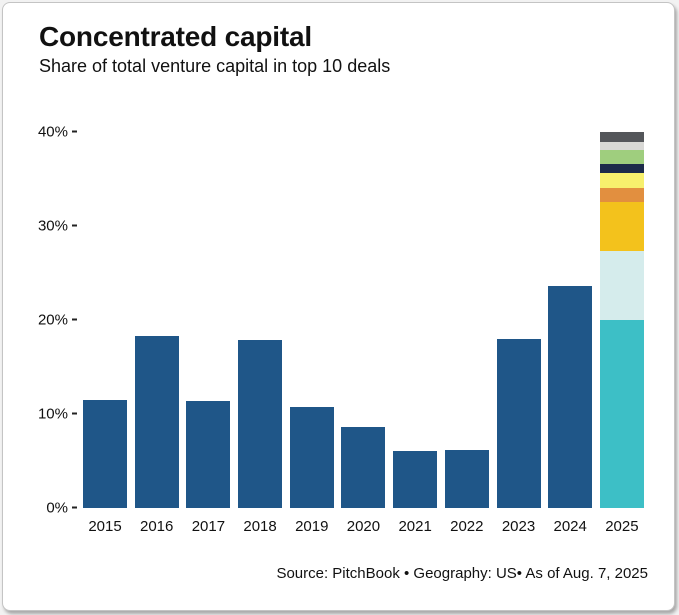  I want to click on y-tick-text: 20%, so click(52, 320).